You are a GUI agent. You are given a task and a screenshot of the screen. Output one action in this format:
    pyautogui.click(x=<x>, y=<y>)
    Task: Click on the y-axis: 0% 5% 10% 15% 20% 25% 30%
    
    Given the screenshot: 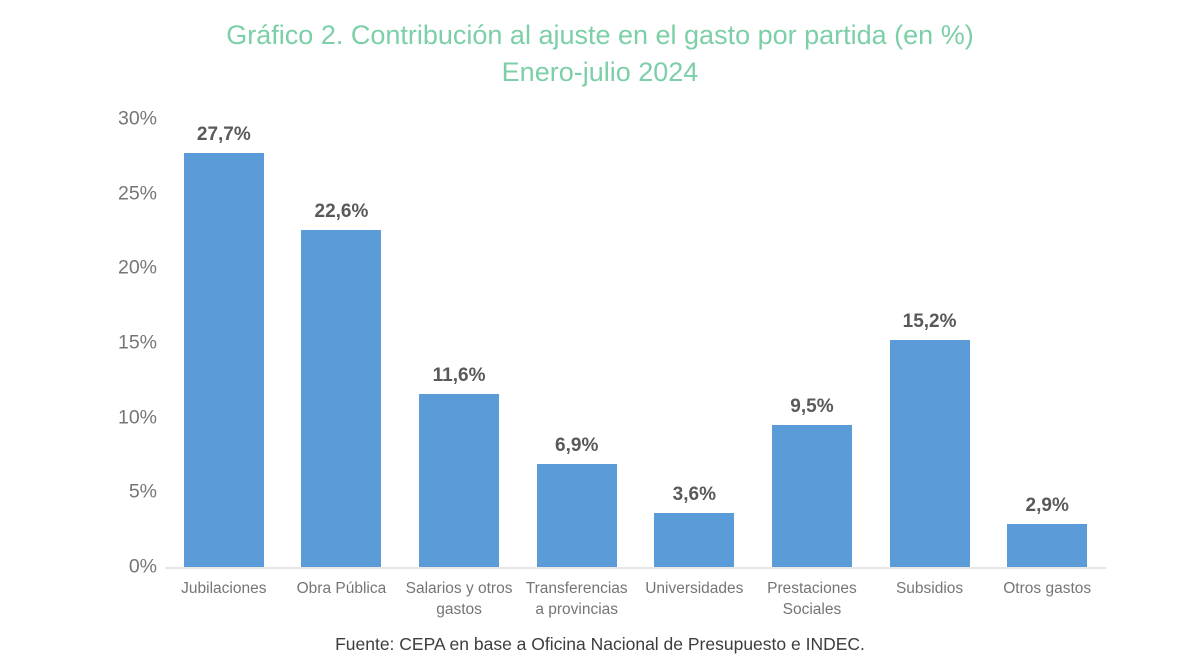 What is the action you would take?
    pyautogui.click(x=78, y=343)
    